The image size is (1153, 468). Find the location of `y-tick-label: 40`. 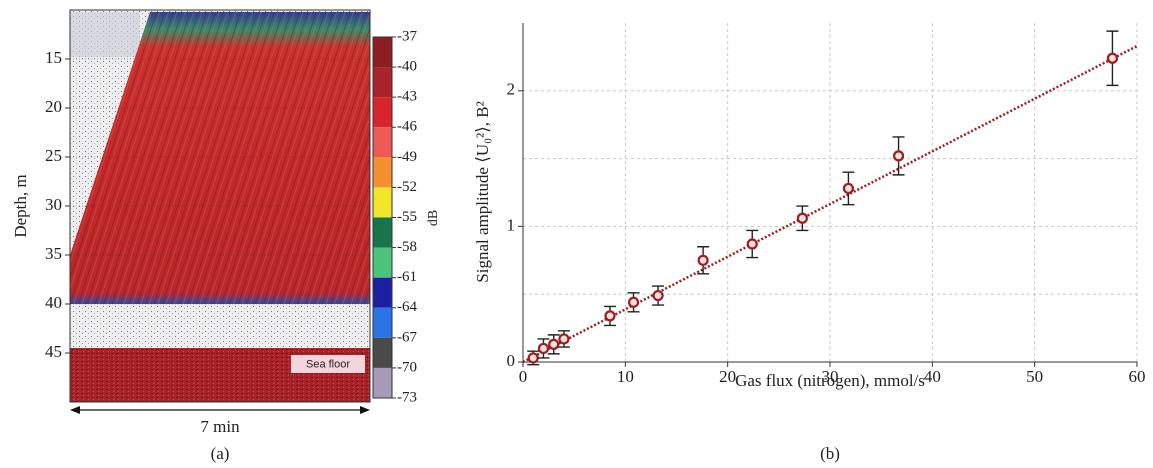

y-tick-label: 40 is located at coordinates (53, 302).